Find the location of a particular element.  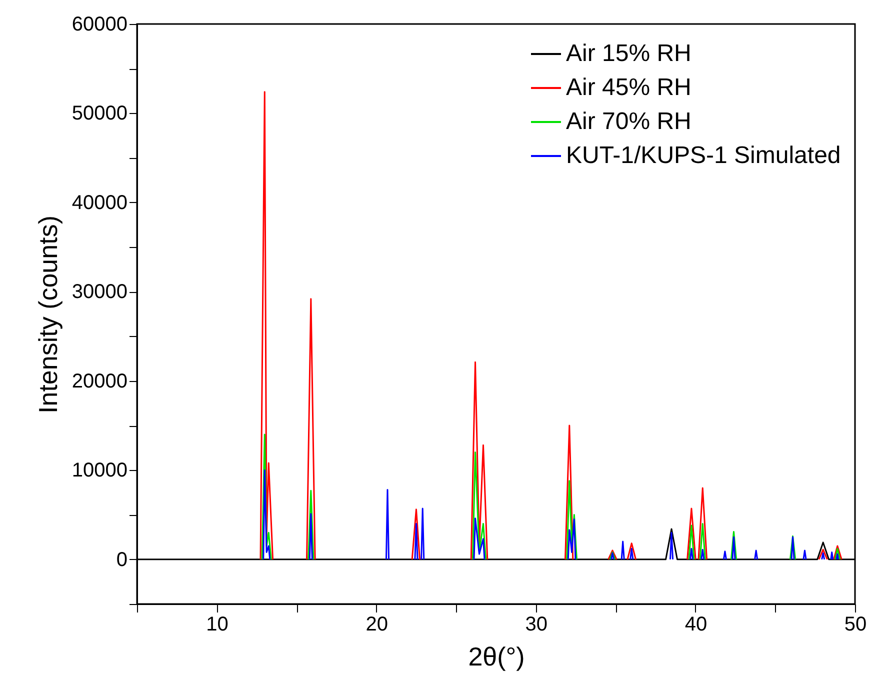

x-tick-label: 40 is located at coordinates (696, 625).